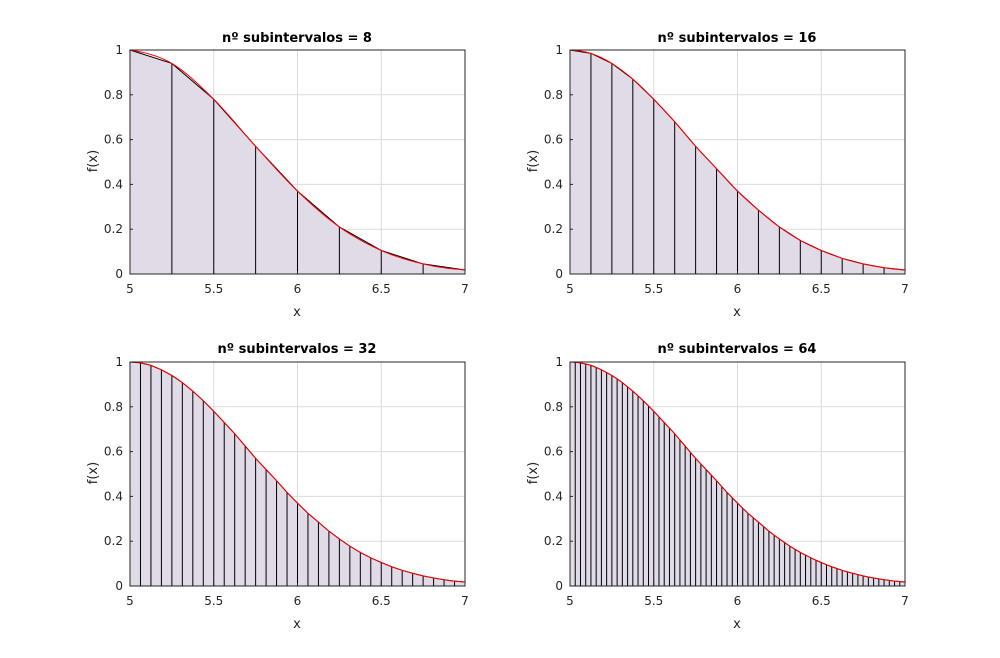 The height and width of the screenshot is (658, 1000). Describe the element at coordinates (737, 349) in the screenshot. I see `subplot-title: nº subintervalos = 64` at that location.